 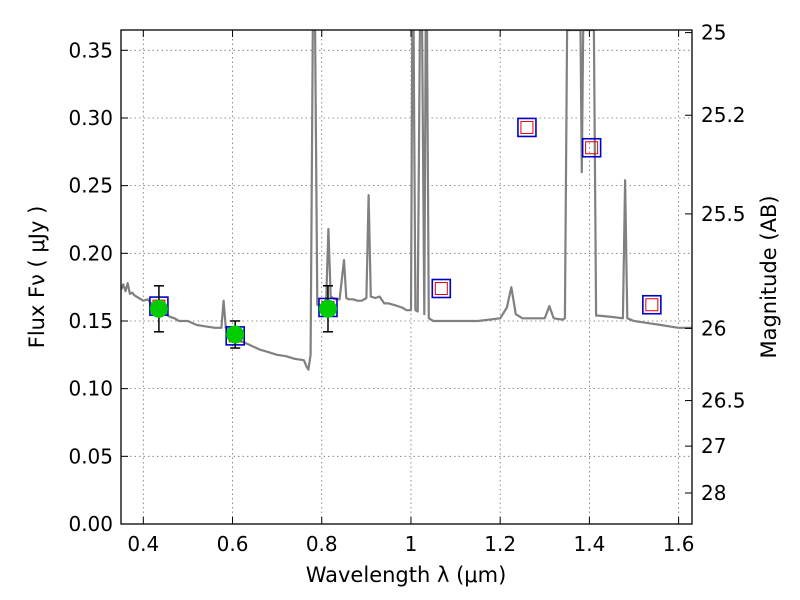 I want to click on x-tick-label: 1.2, so click(x=500, y=544).